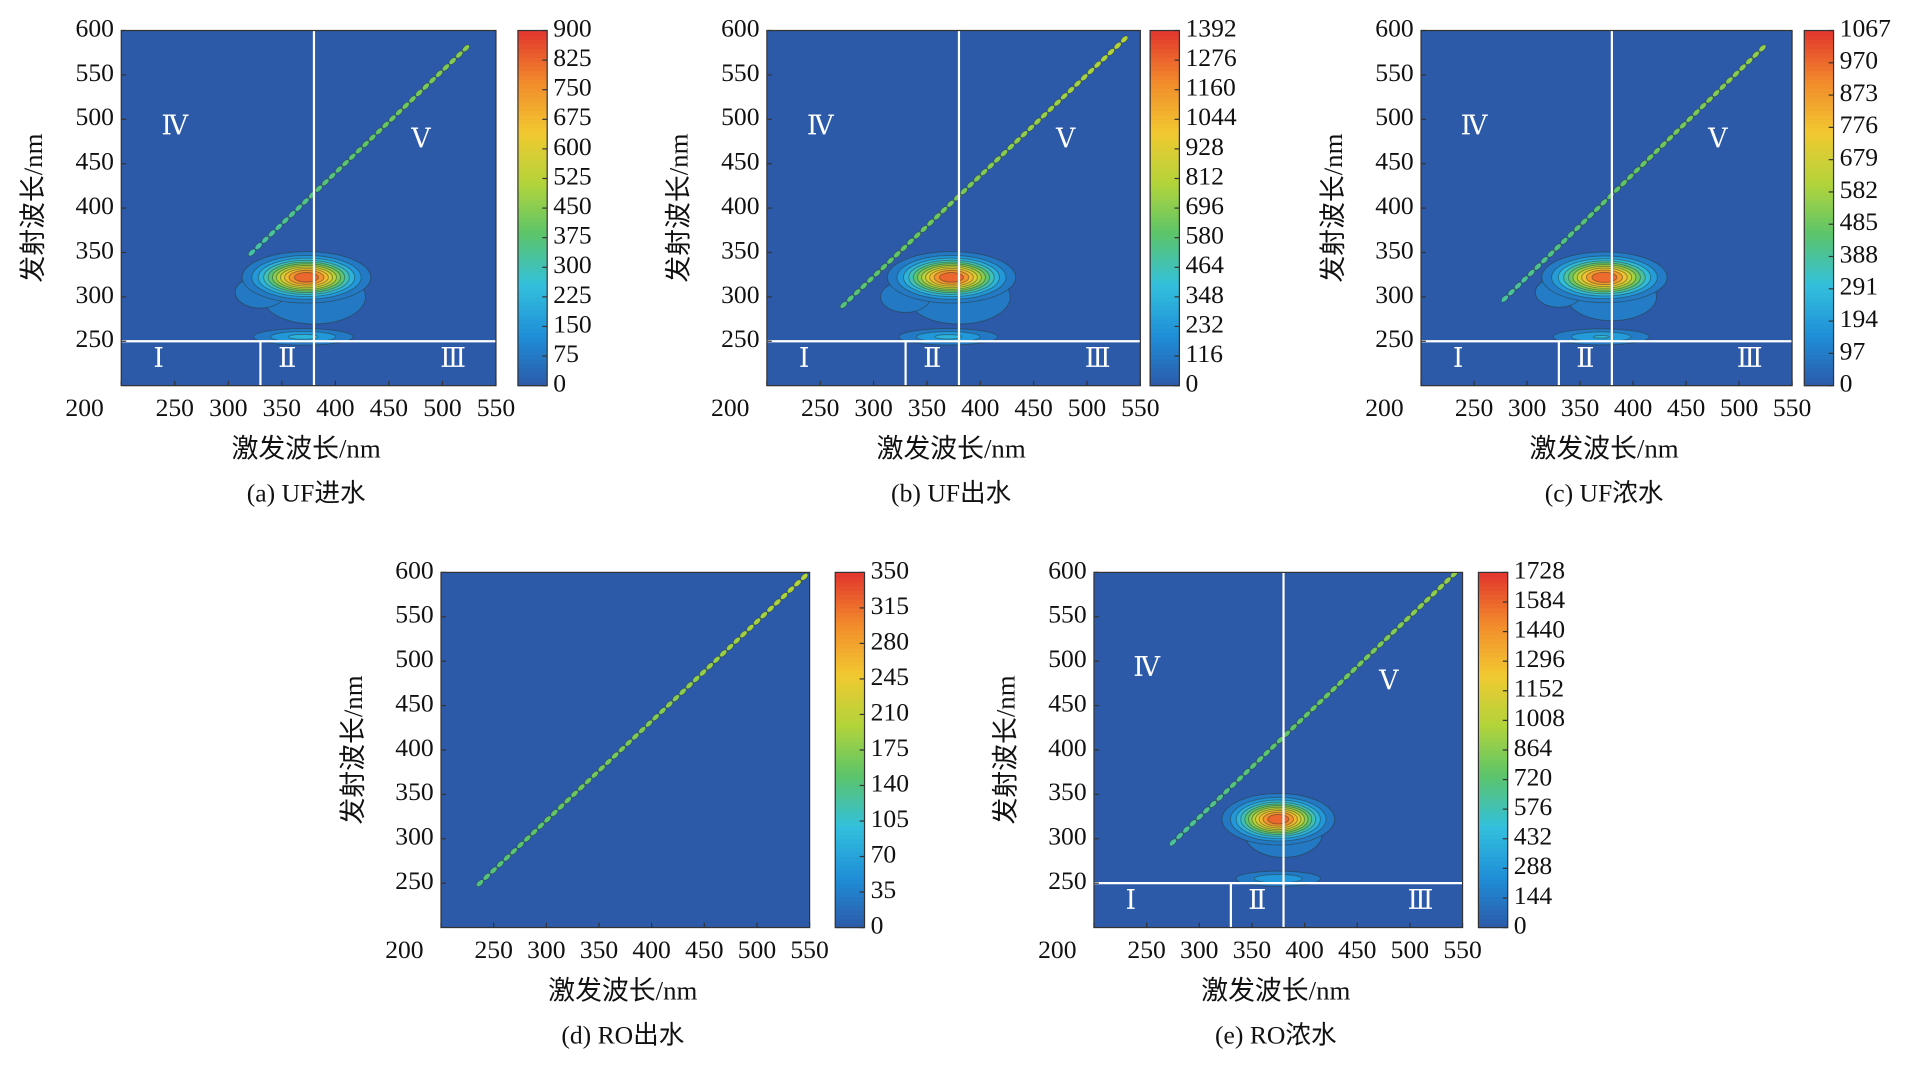 The height and width of the screenshot is (1074, 1917). I want to click on scatter-band, so click(1313, 709).